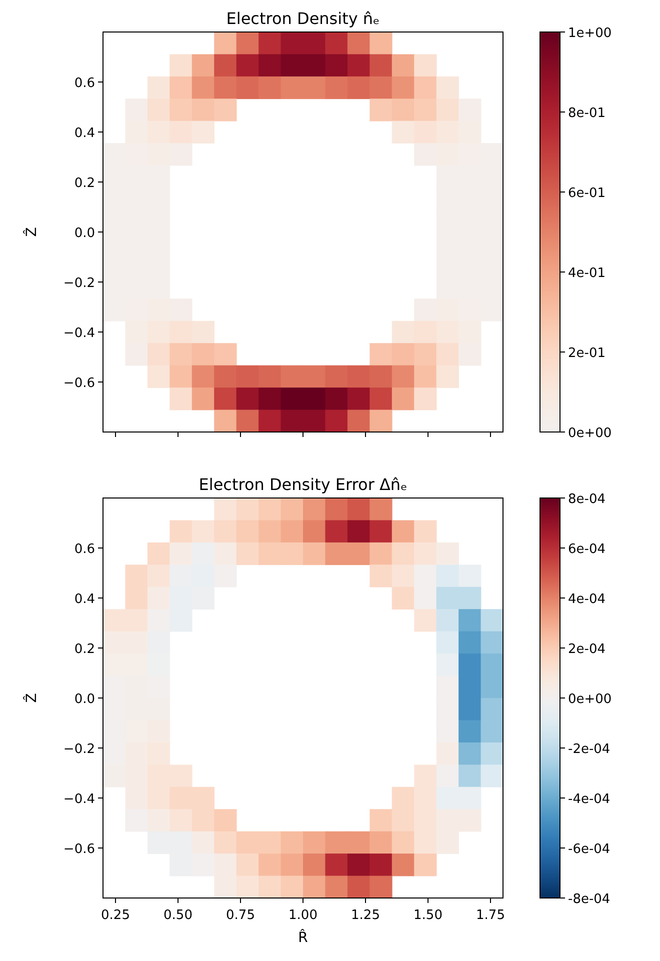 Image resolution: width=660 pixels, height=961 pixels. Describe the element at coordinates (178, 915) in the screenshot. I see `x-tick-label: 0.50` at that location.